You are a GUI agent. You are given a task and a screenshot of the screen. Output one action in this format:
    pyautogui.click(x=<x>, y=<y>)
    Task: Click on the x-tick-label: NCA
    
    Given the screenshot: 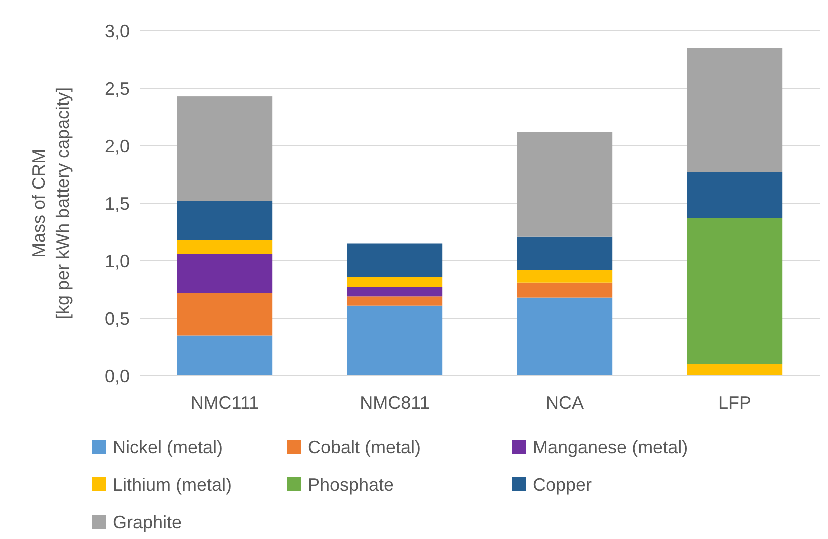 What is the action you would take?
    pyautogui.click(x=565, y=403)
    